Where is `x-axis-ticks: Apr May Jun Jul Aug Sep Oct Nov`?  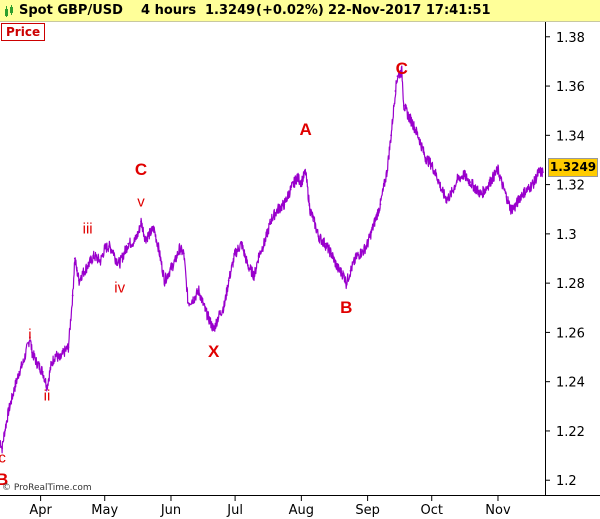
x-axis-ticks: Apr May Jun Jul Aug Sep Oct Nov is located at coordinates (270, 506).